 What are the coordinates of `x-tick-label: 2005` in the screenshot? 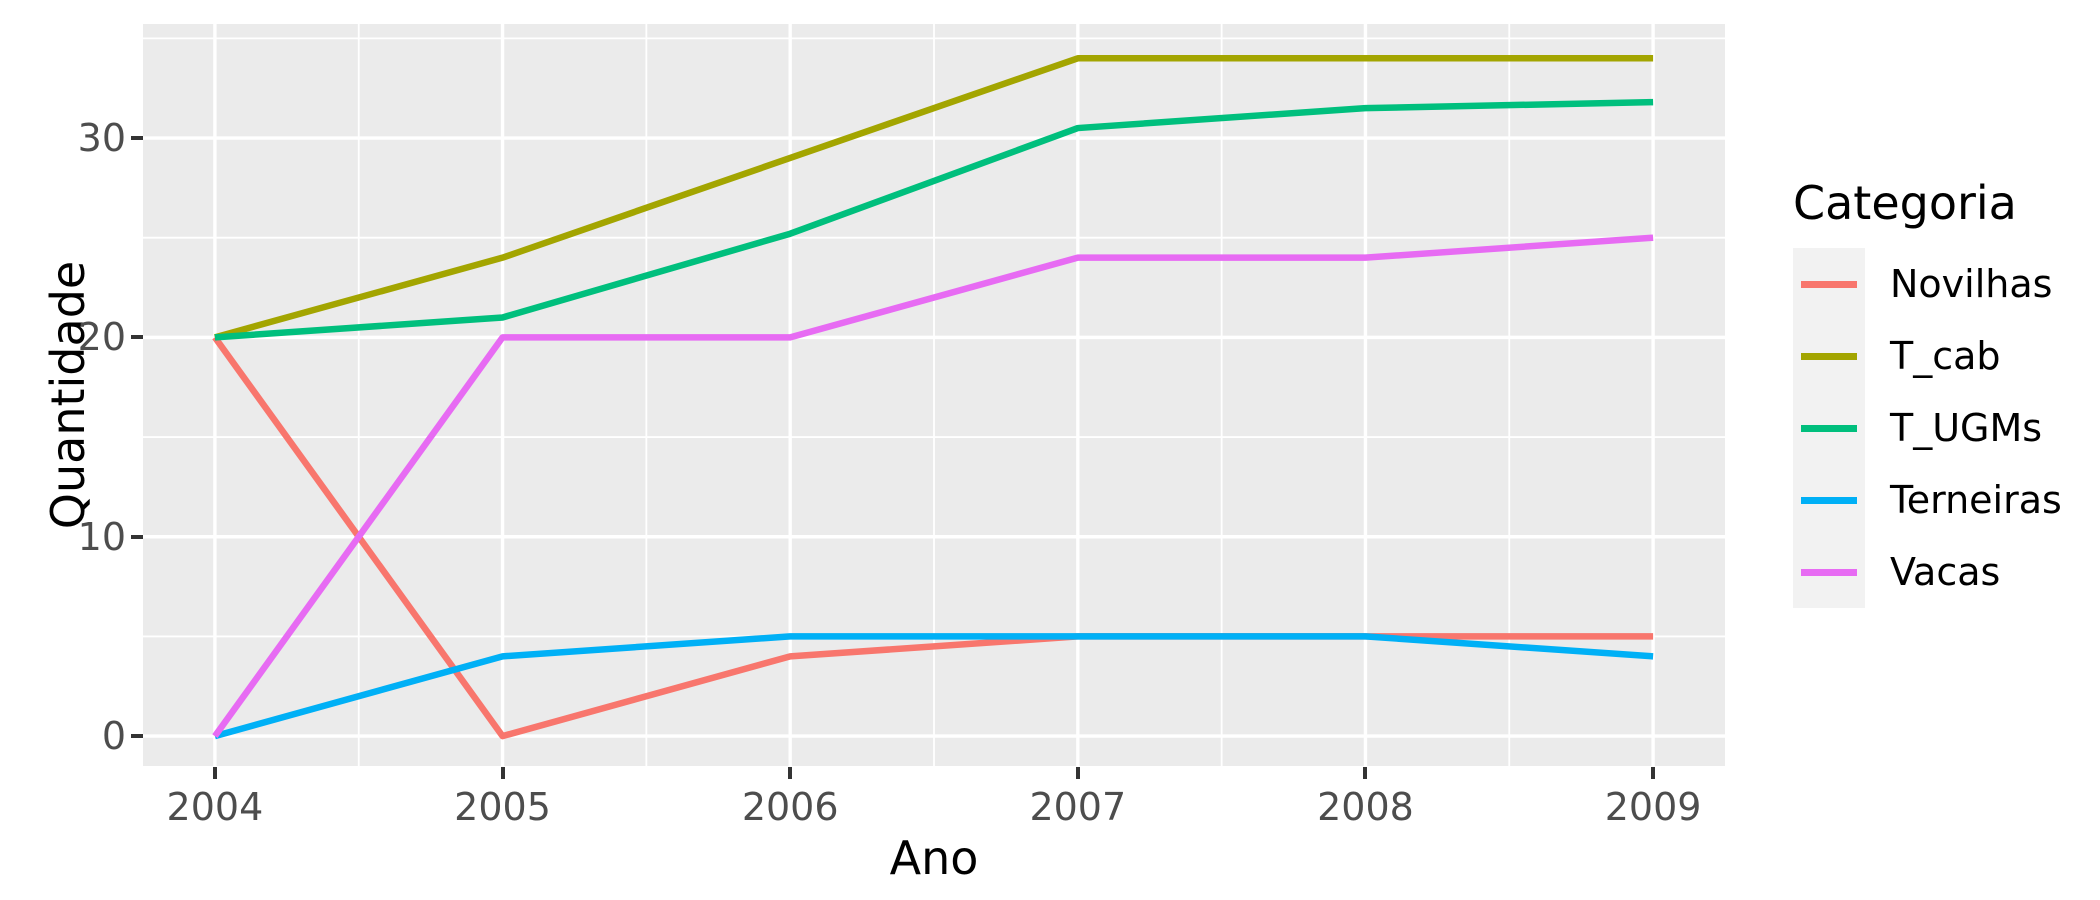 It's located at (502, 807).